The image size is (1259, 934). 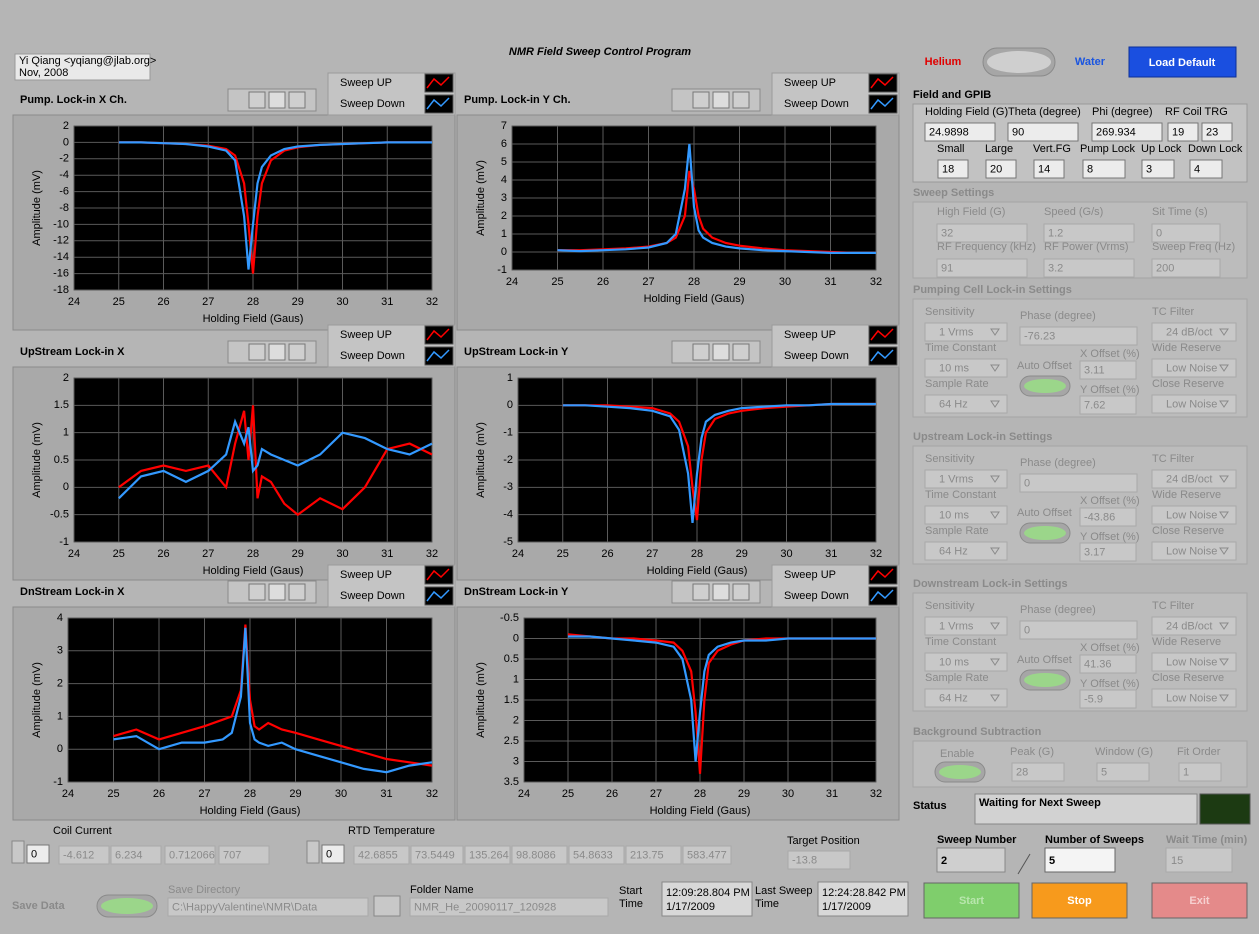 What do you see at coordinates (1018, 132) in the screenshot?
I see `value: 90` at bounding box center [1018, 132].